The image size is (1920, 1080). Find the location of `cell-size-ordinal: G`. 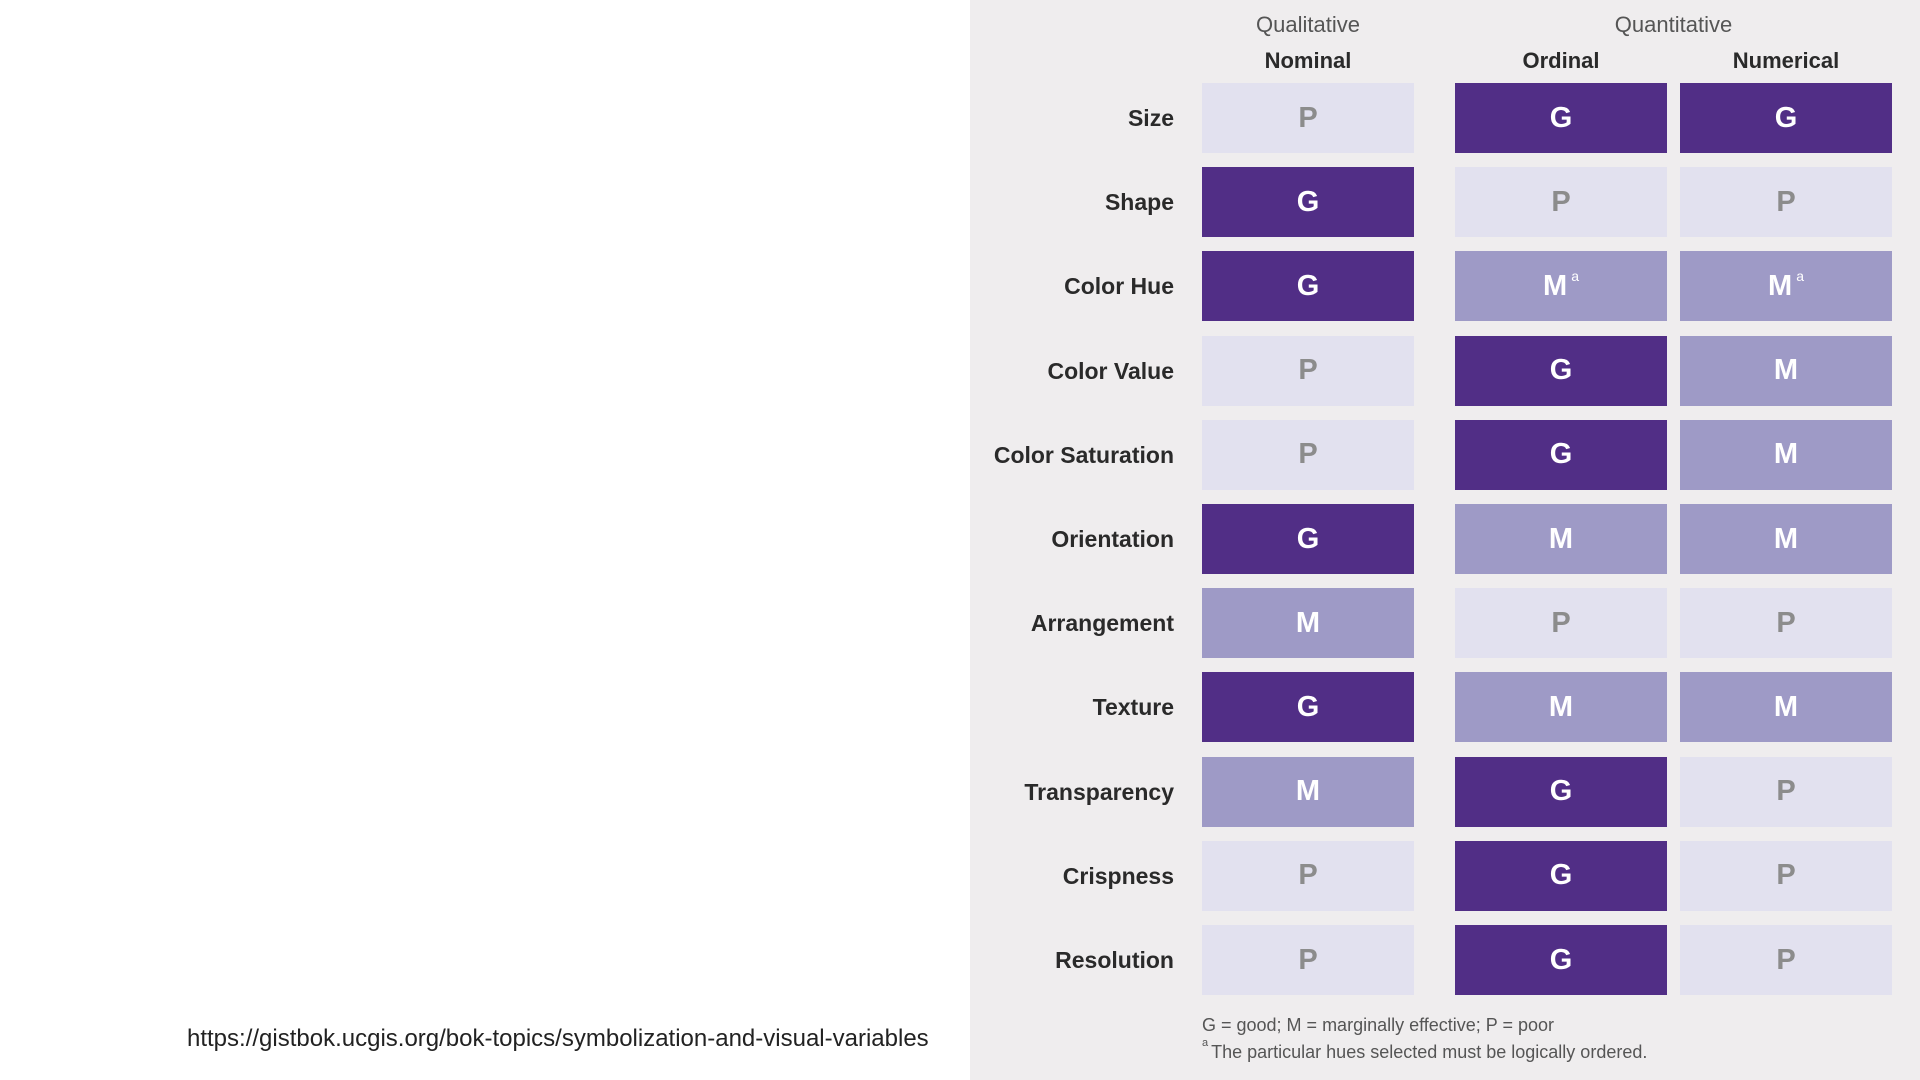

cell-size-ordinal: G is located at coordinates (1561, 118).